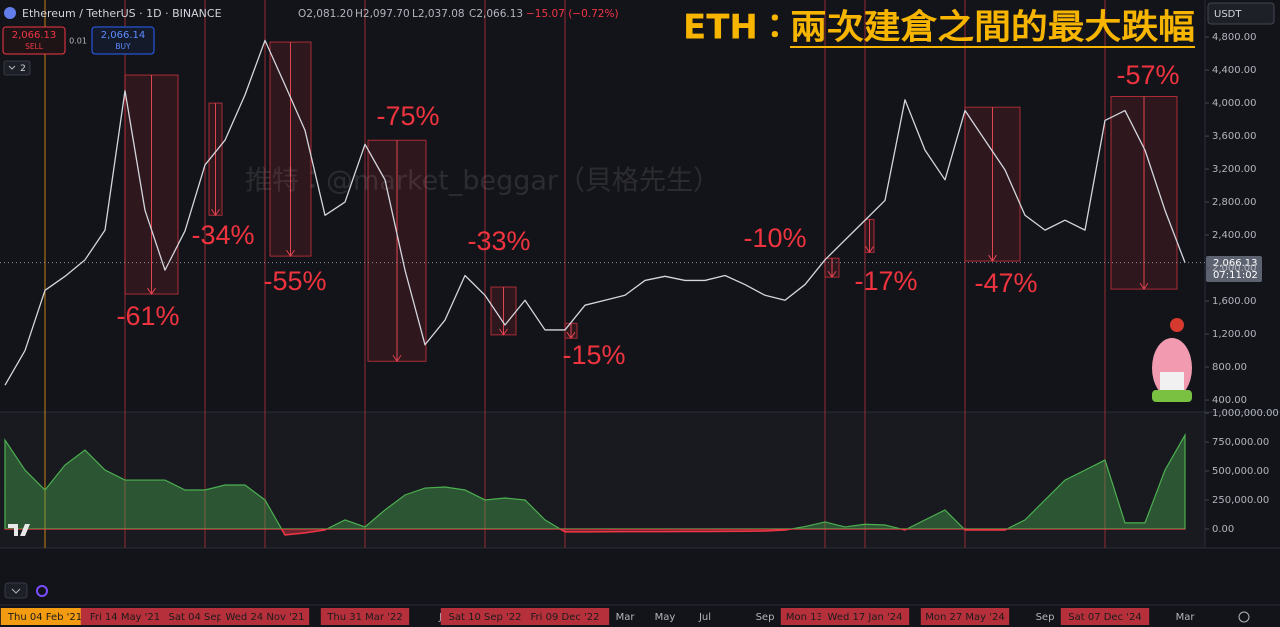 Image resolution: width=1280 pixels, height=627 pixels. What do you see at coordinates (1234, 169) in the screenshot?
I see `y-tick-label: 3,200.00` at bounding box center [1234, 169].